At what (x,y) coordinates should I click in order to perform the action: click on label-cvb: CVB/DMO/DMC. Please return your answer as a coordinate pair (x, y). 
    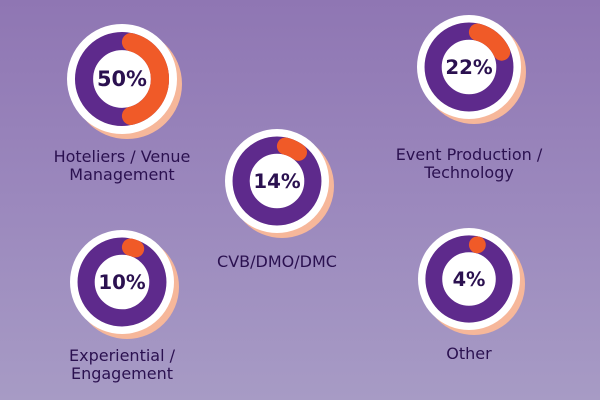
    Looking at the image, I should click on (277, 262).